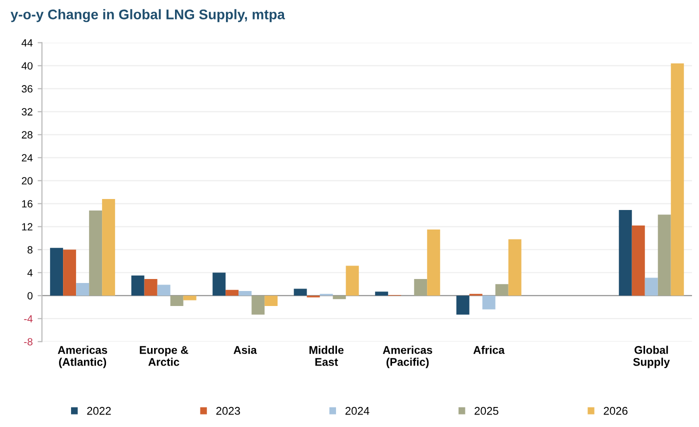 The height and width of the screenshot is (427, 699). What do you see at coordinates (27, 112) in the screenshot?
I see `y-tick-label: 32` at bounding box center [27, 112].